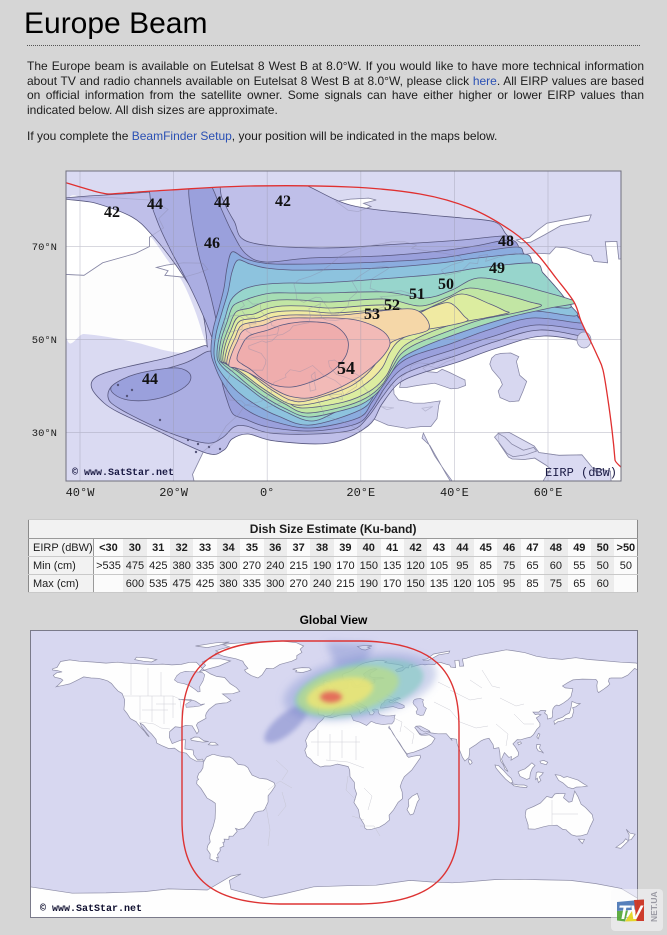 This screenshot has width=667, height=935. Describe the element at coordinates (360, 493) in the screenshot. I see `svg-text: 20°E` at that location.